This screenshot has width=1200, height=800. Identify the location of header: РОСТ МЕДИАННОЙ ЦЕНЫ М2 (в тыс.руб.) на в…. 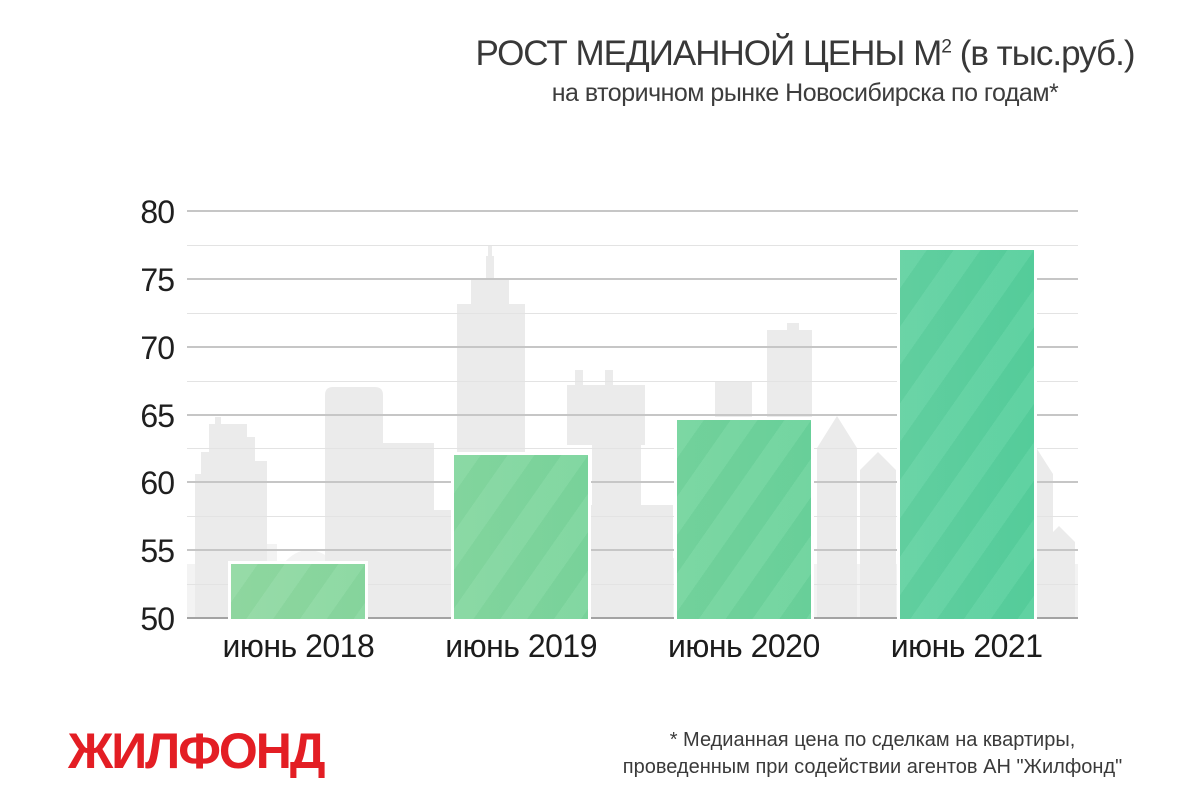
(805, 71).